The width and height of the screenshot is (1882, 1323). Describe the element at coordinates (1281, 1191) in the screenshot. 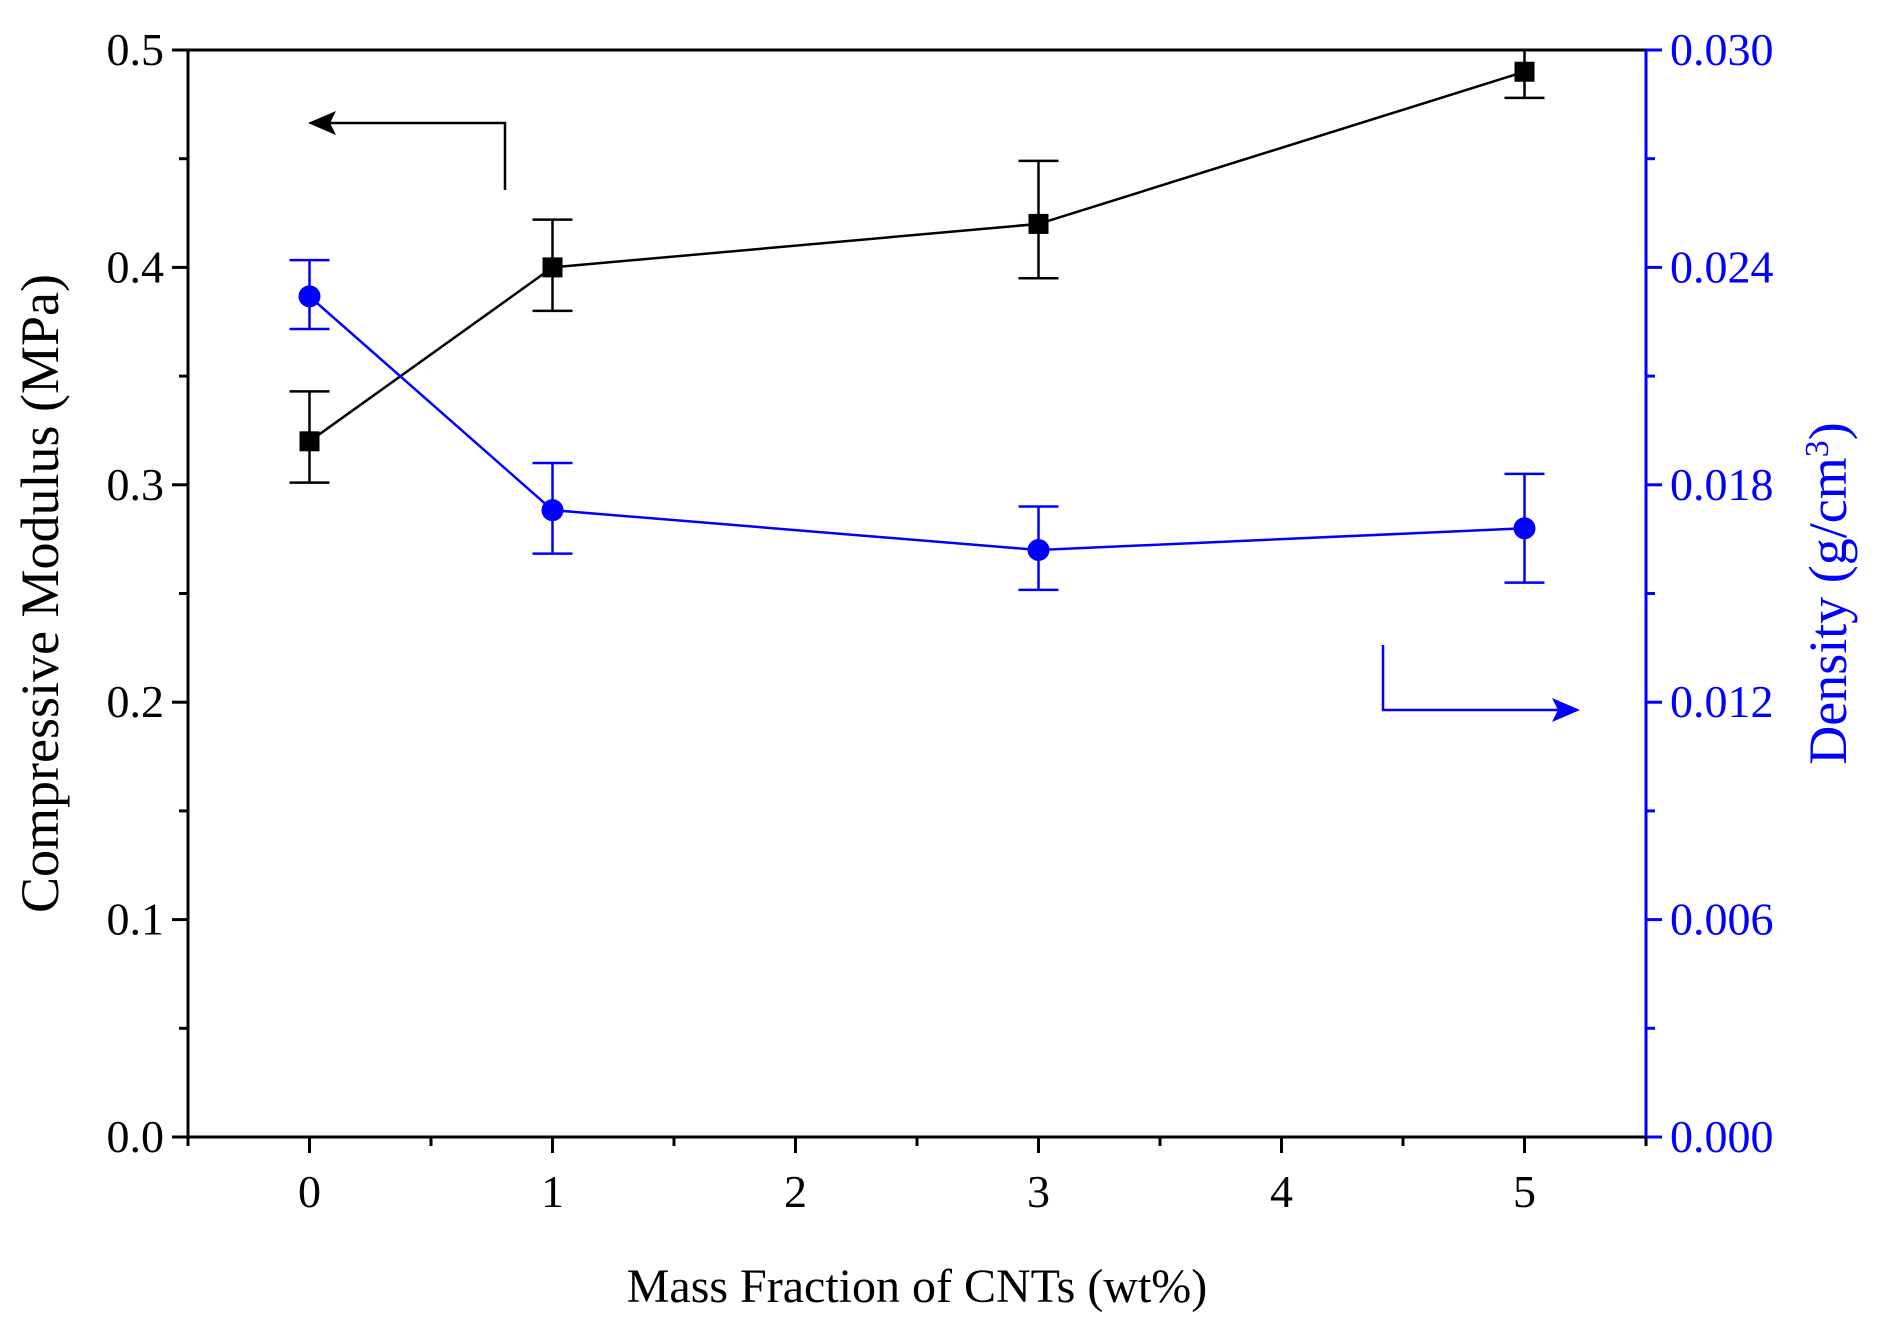

I see `x-tick-label: 4` at that location.